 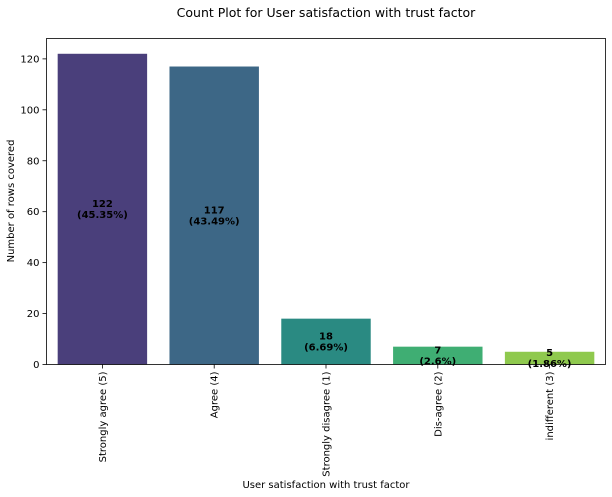 What do you see at coordinates (33, 314) in the screenshot?
I see `y-tick-label: 20` at bounding box center [33, 314].